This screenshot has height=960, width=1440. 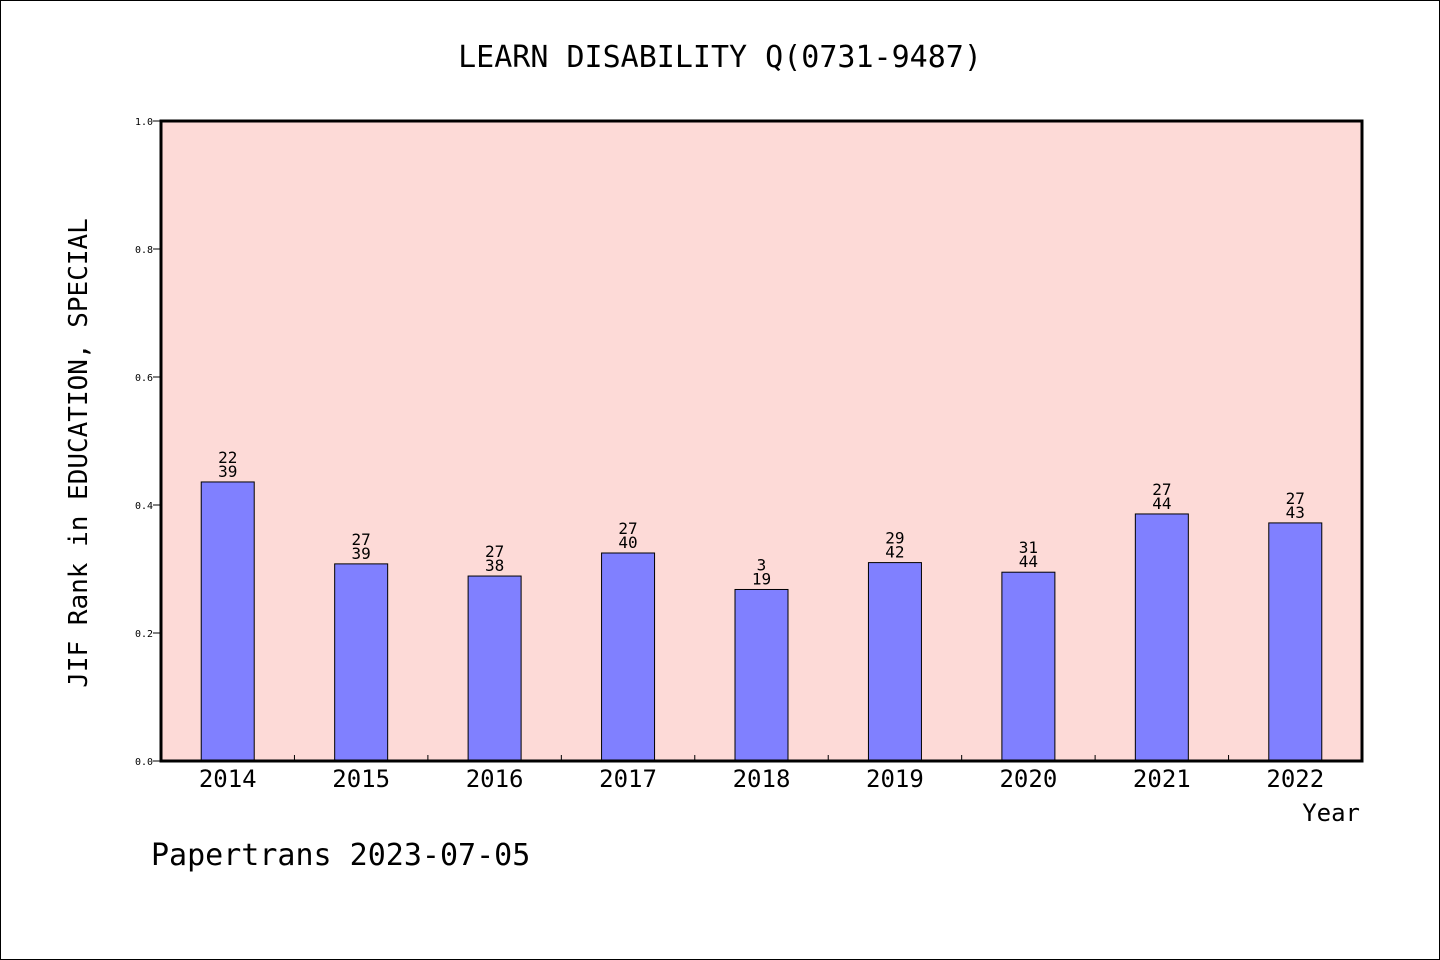 What do you see at coordinates (1295, 642) in the screenshot?
I see `bar-2022` at bounding box center [1295, 642].